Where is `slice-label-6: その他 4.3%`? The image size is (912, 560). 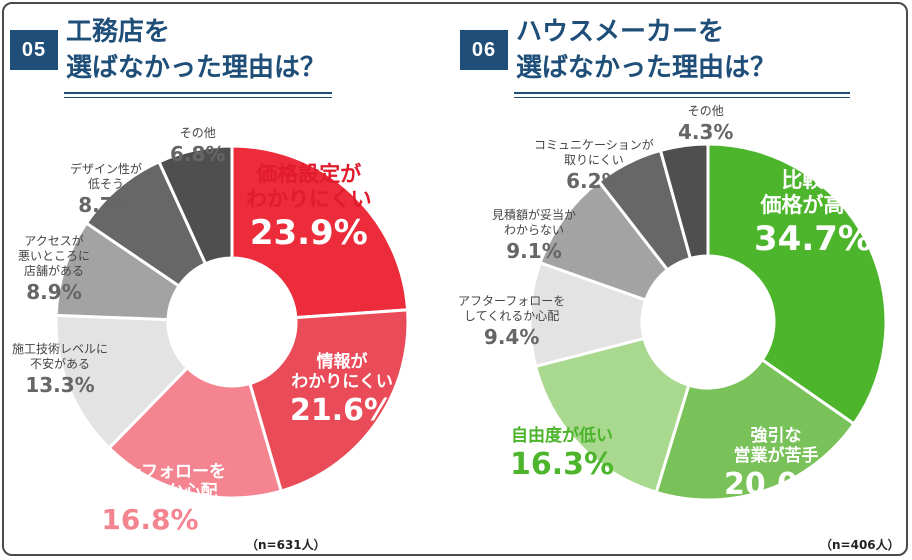 slice-label-6: その他 4.3% is located at coordinates (705, 124).